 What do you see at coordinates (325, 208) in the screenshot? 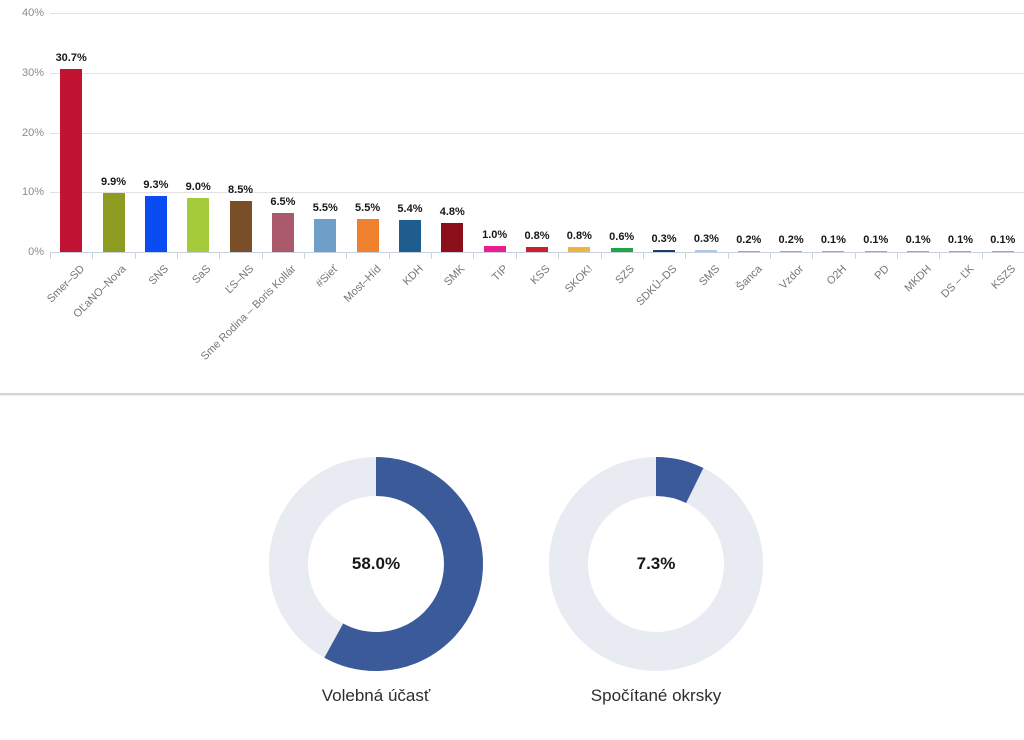
I see `bar-value-label: 5.5%` at bounding box center [325, 208].